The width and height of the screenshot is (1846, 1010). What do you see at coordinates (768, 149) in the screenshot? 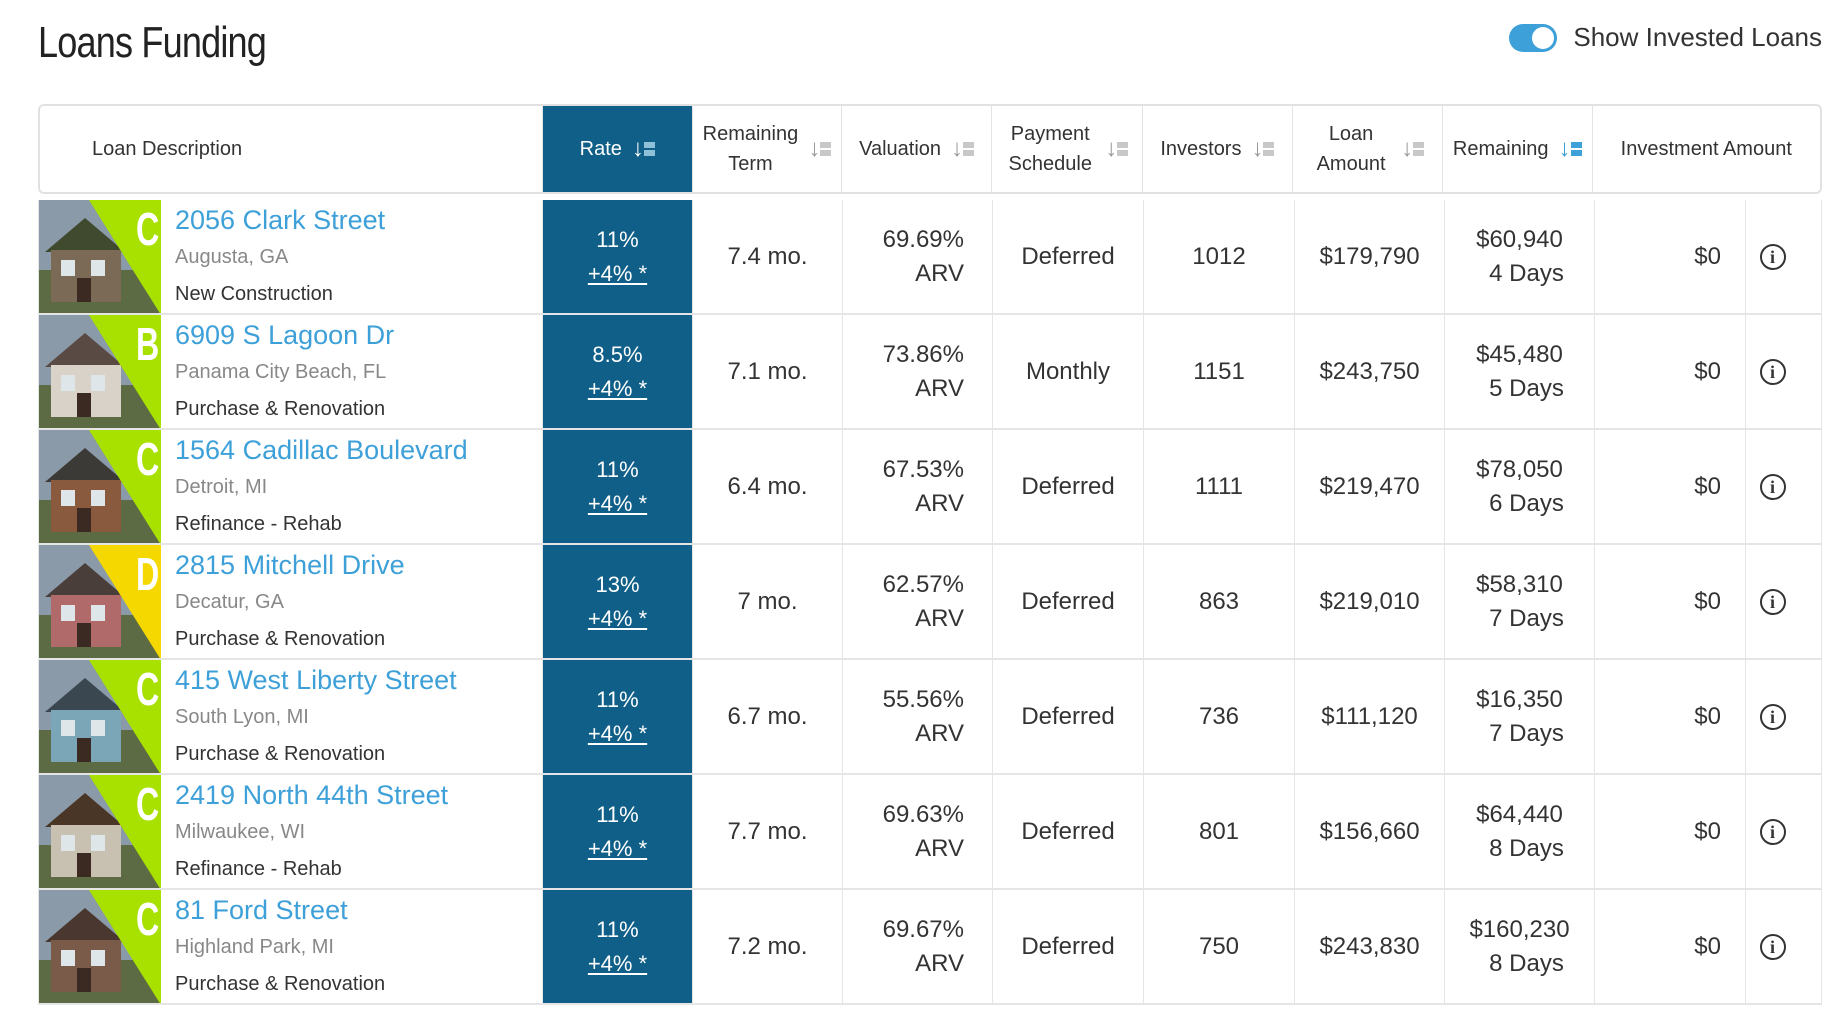
I see `header-remaining-term: Remaining Term ↓` at bounding box center [768, 149].